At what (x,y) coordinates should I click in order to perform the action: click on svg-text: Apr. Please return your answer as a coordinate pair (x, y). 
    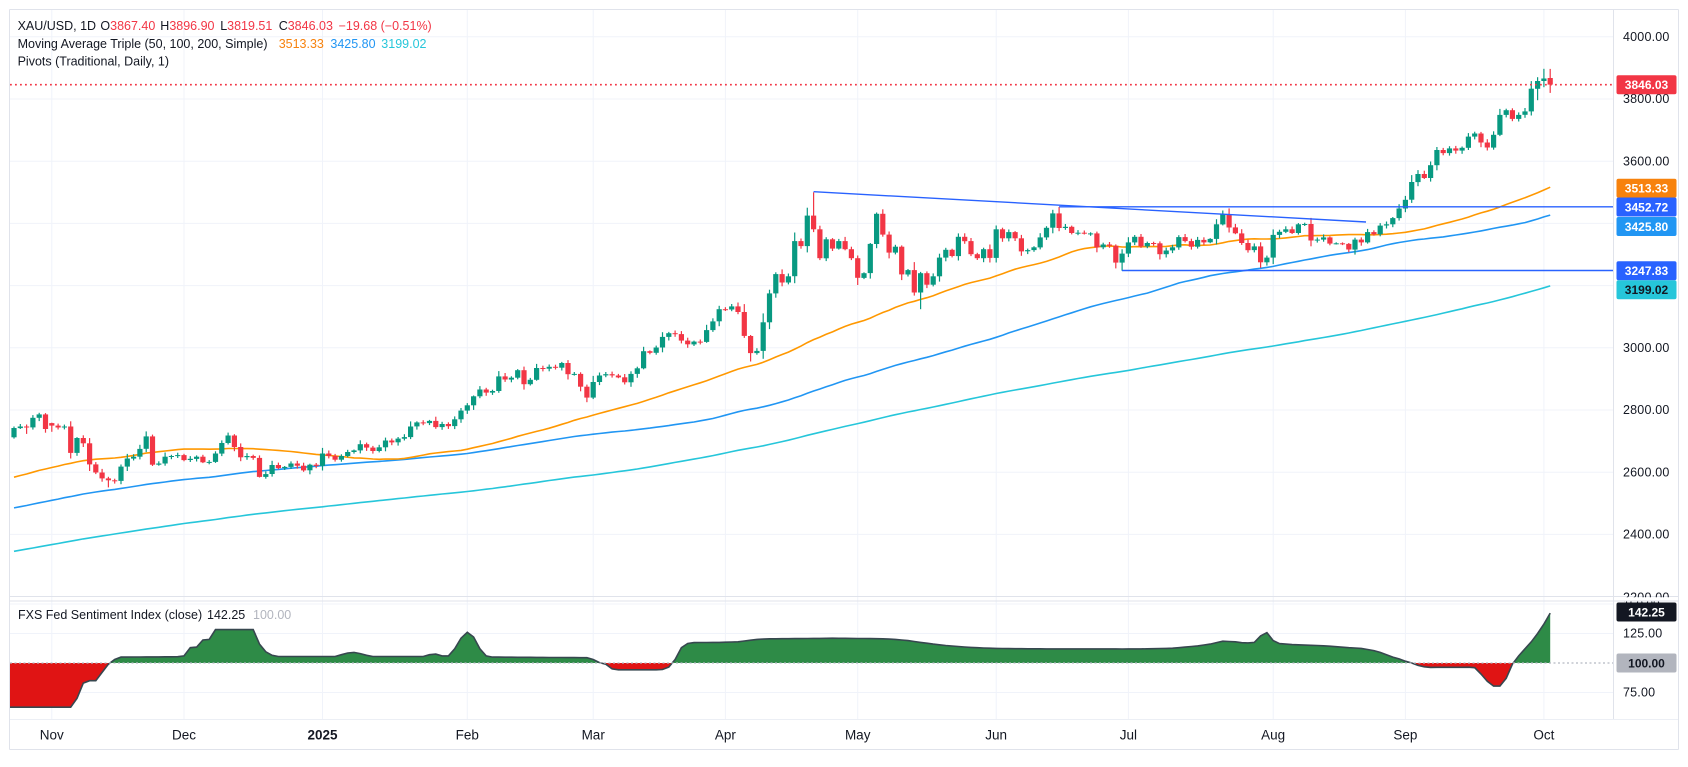
    Looking at the image, I should click on (726, 735).